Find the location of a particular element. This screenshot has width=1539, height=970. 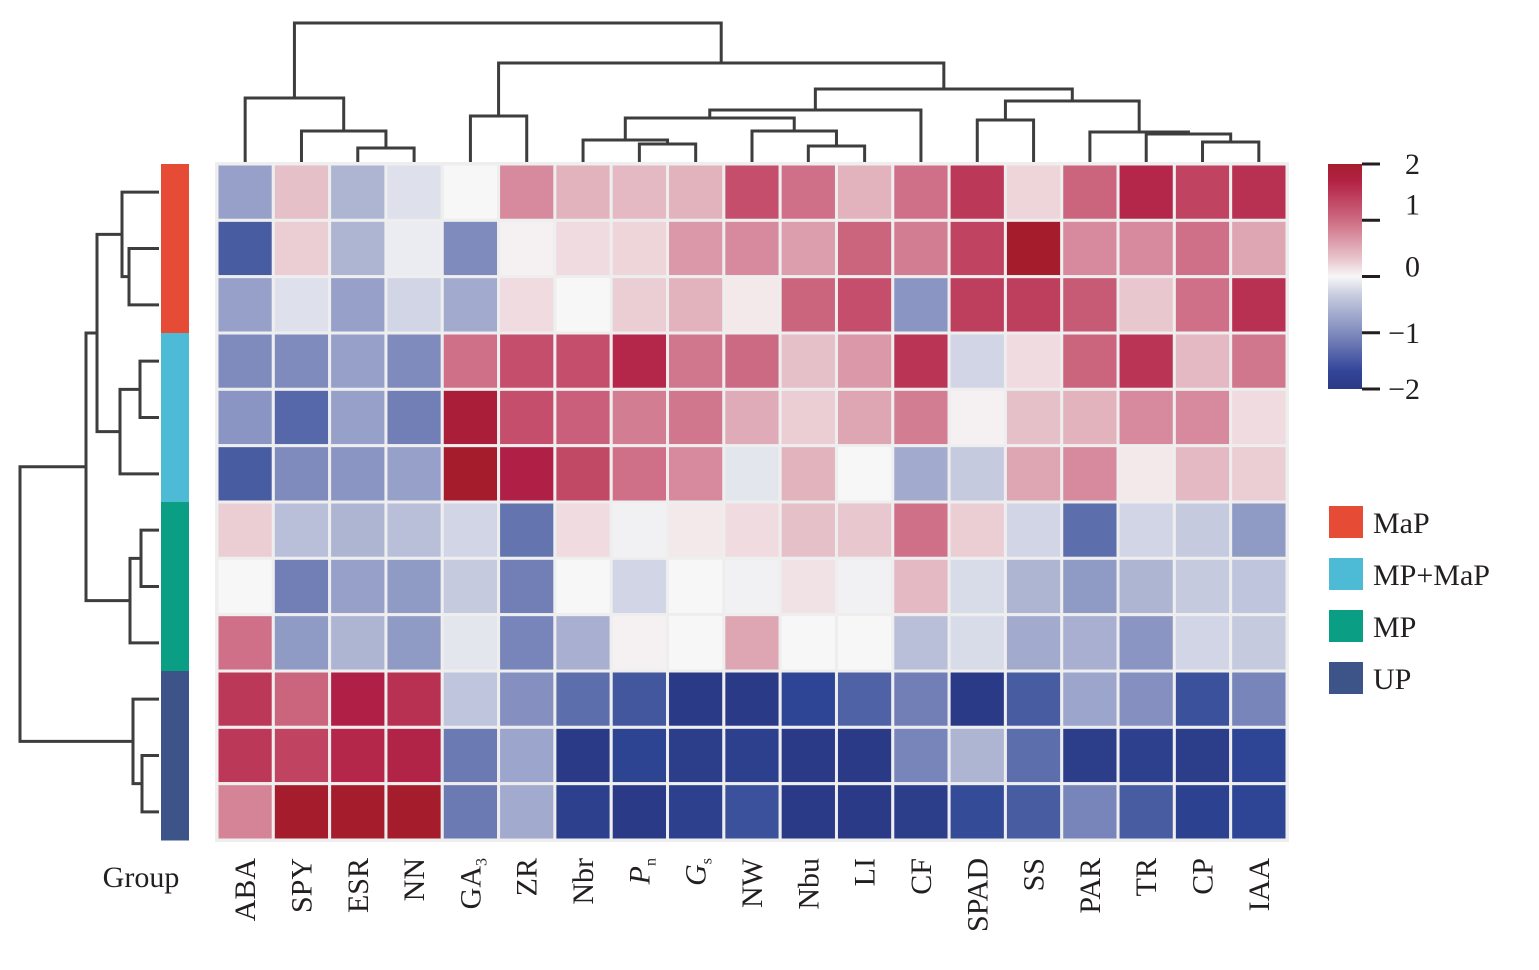

heatmap-cell-TR-row3 is located at coordinates (1146, 305).